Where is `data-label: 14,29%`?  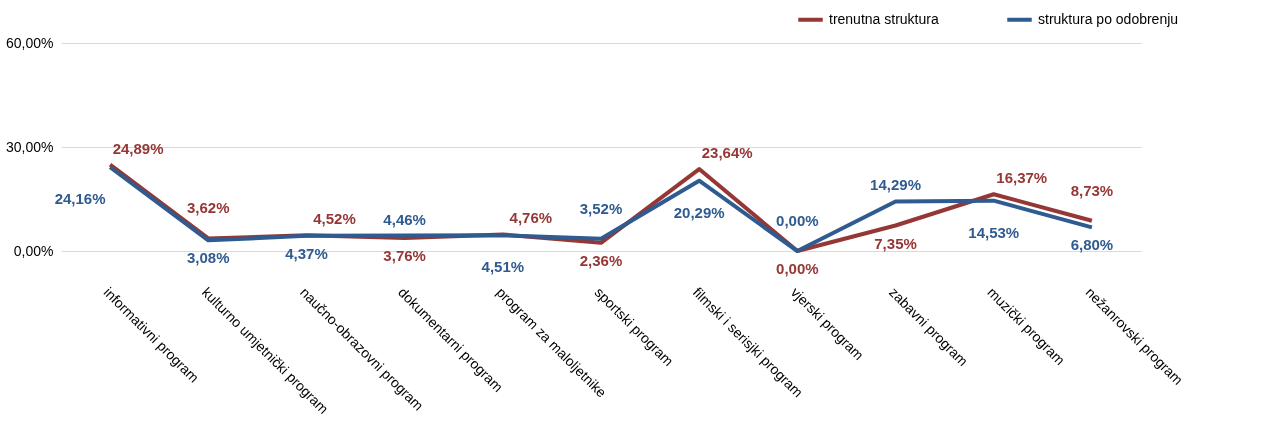 data-label: 14,29% is located at coordinates (895, 185).